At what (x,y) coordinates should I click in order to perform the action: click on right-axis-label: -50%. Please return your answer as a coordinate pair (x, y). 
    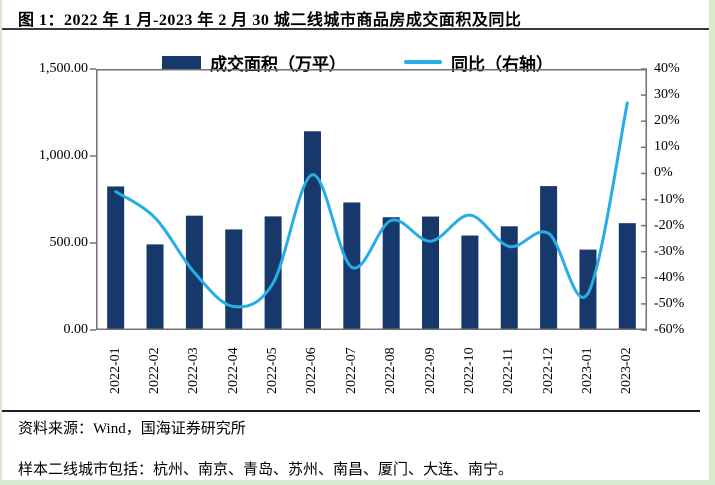
    Looking at the image, I should click on (669, 303).